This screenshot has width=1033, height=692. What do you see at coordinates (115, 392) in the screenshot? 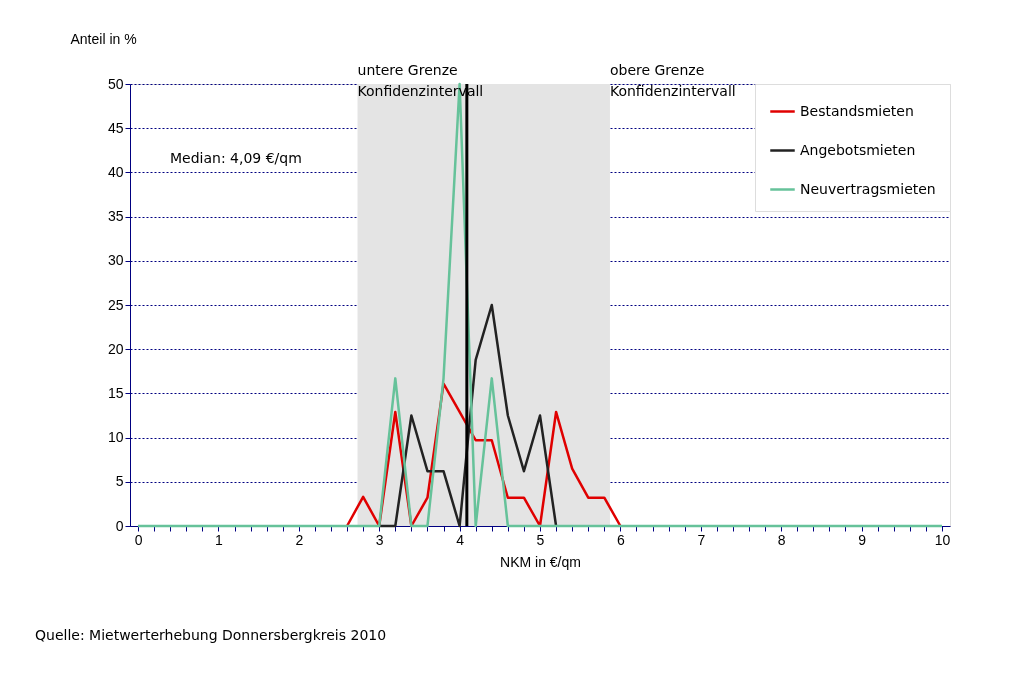
I see `y-tick-label: 15` at bounding box center [115, 392].